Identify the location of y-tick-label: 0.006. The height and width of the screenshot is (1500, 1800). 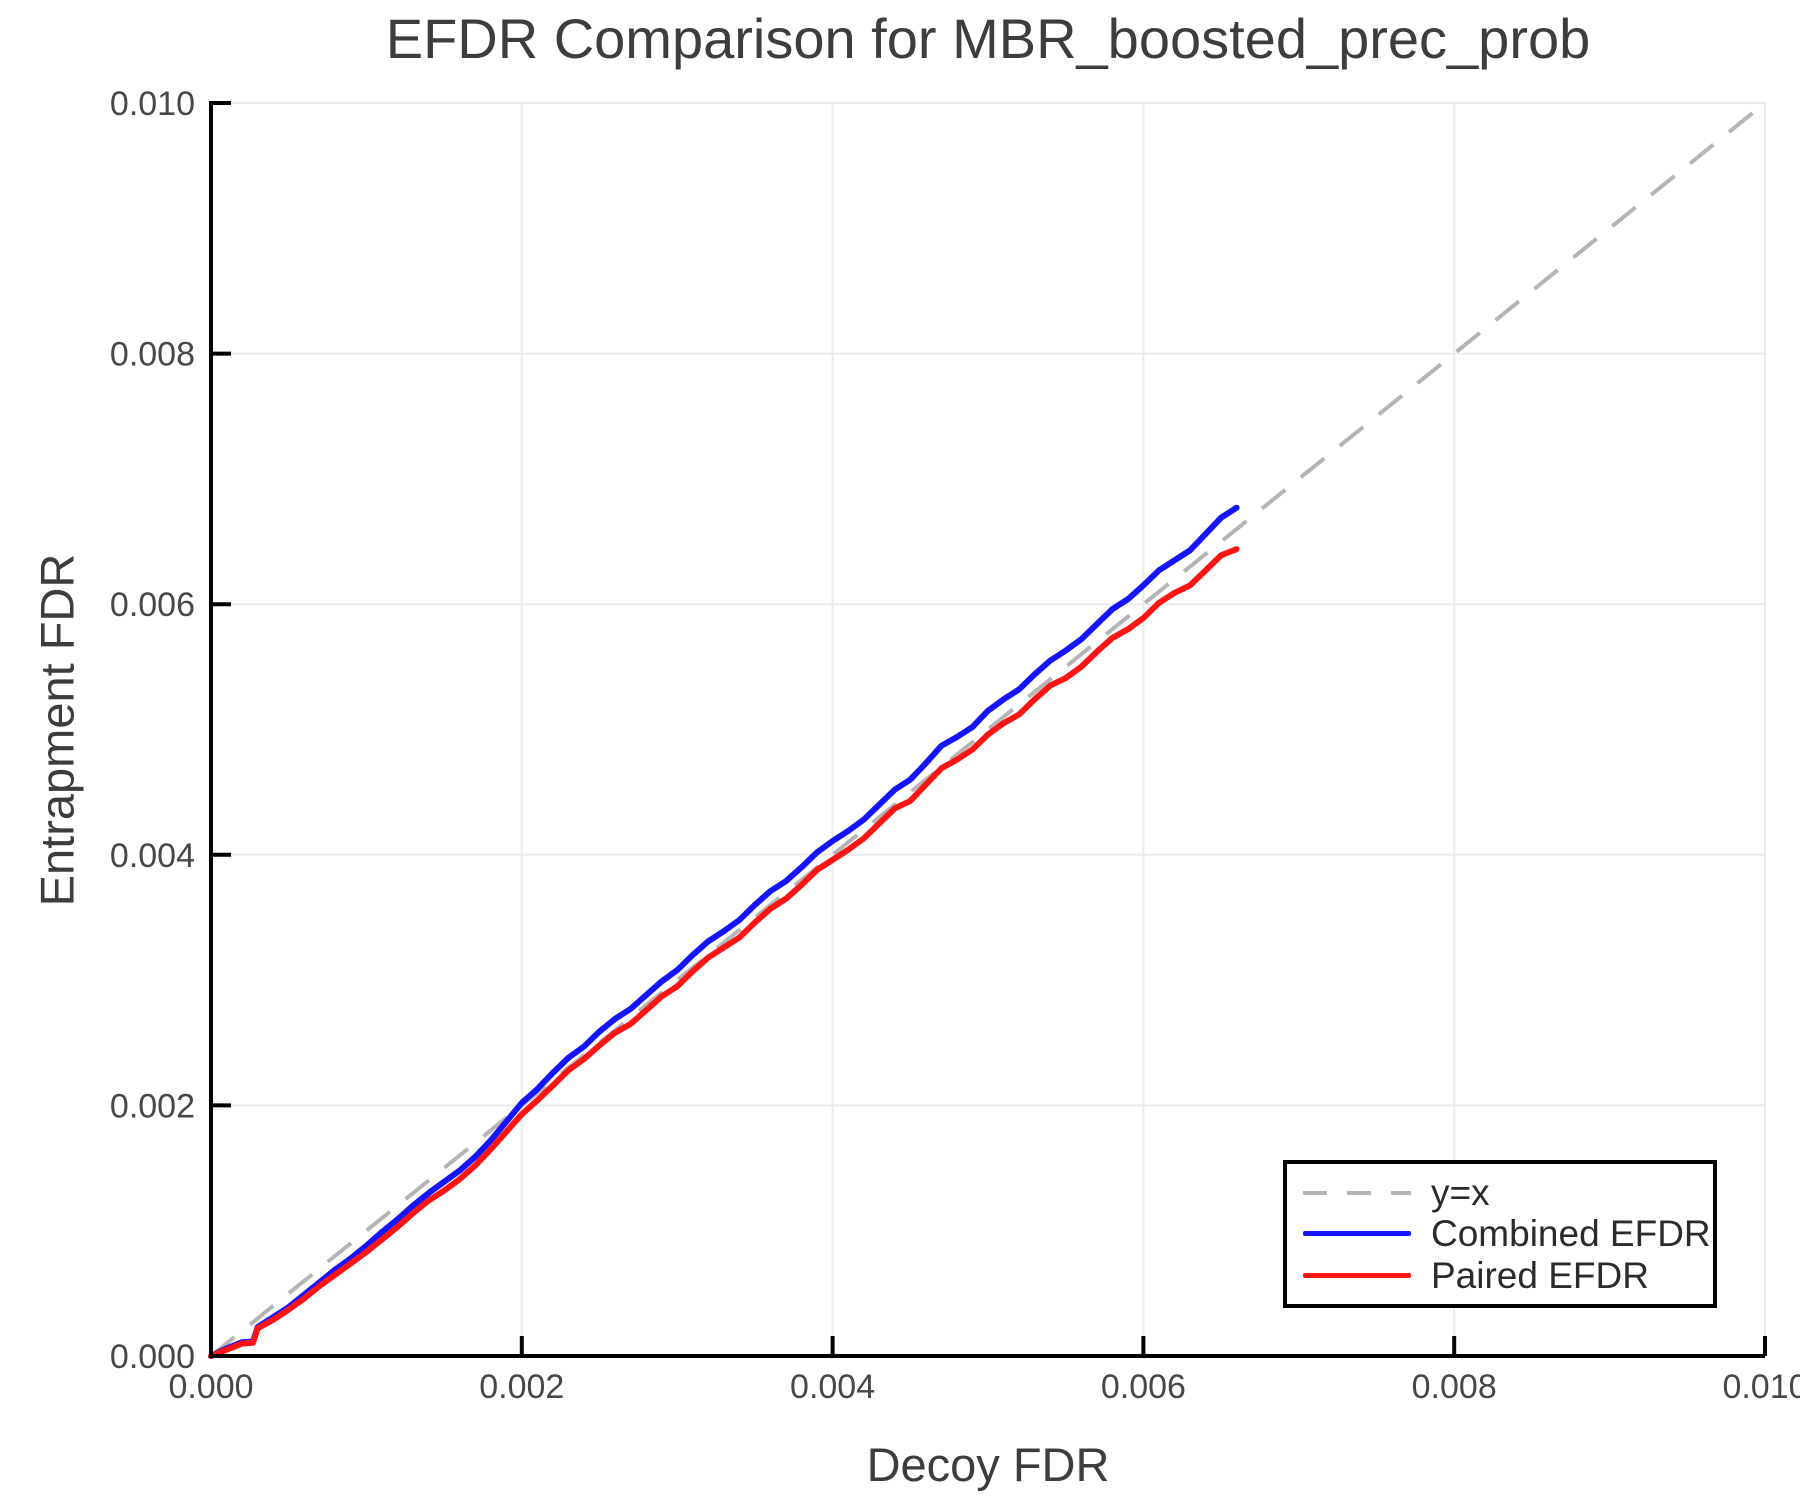
(152, 605).